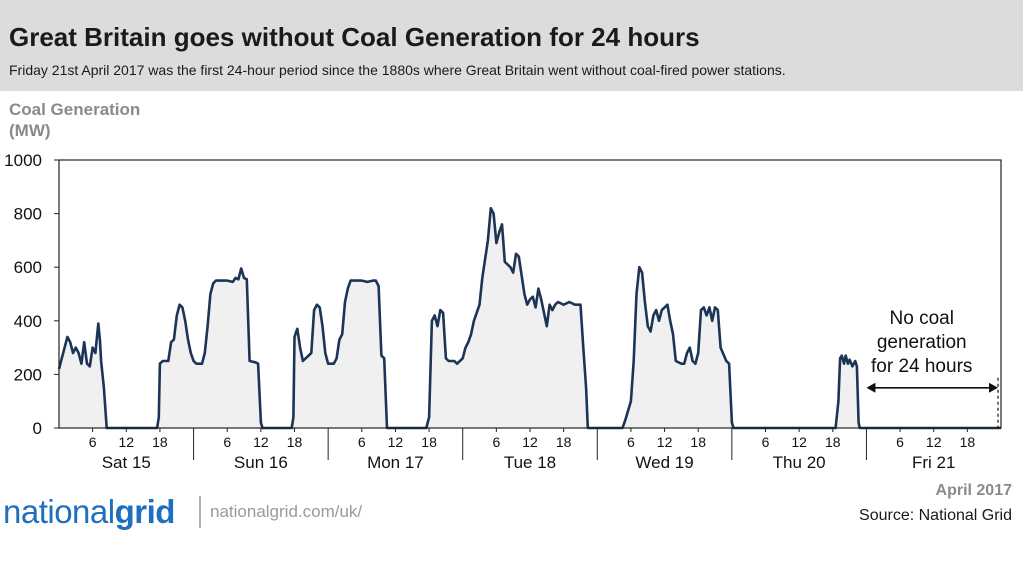 This screenshot has width=1023, height=561. I want to click on logo-prefix: national, so click(59, 511).